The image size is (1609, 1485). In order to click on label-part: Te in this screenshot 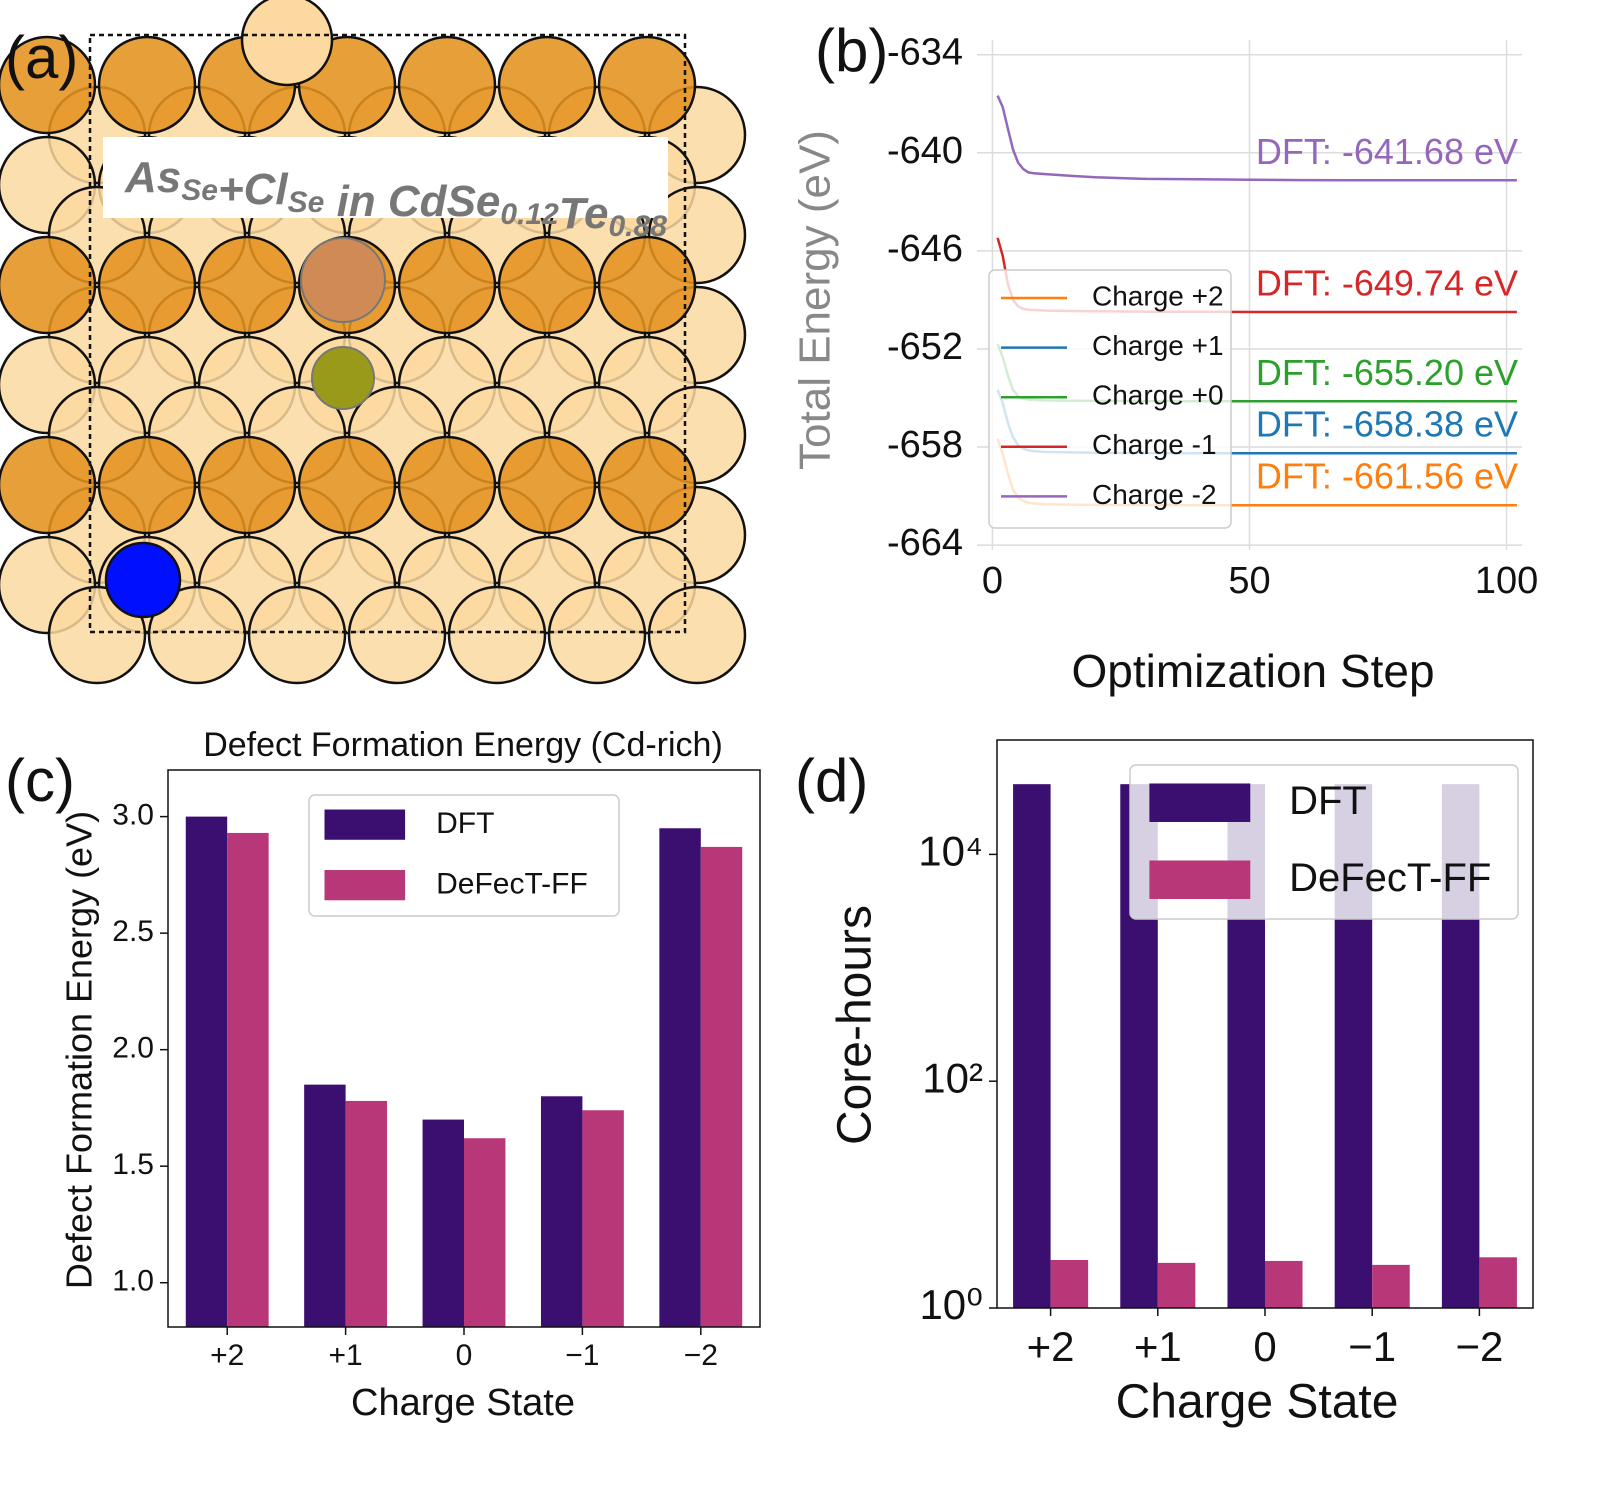, I will do `click(584, 213)`.